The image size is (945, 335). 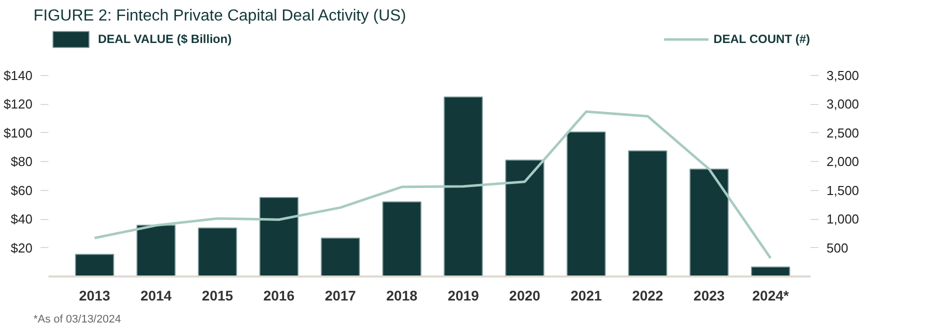 I want to click on y2-tick-label: 3,000, so click(x=843, y=104).